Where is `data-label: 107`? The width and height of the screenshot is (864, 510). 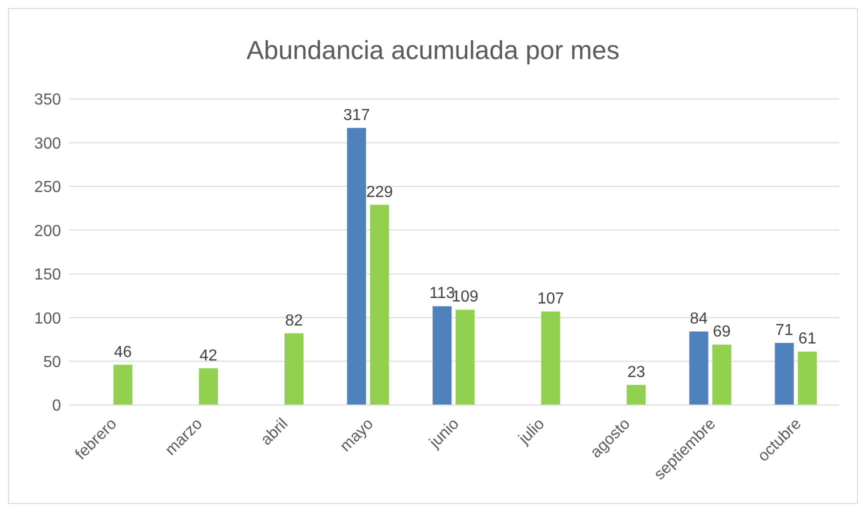 data-label: 107 is located at coordinates (550, 299).